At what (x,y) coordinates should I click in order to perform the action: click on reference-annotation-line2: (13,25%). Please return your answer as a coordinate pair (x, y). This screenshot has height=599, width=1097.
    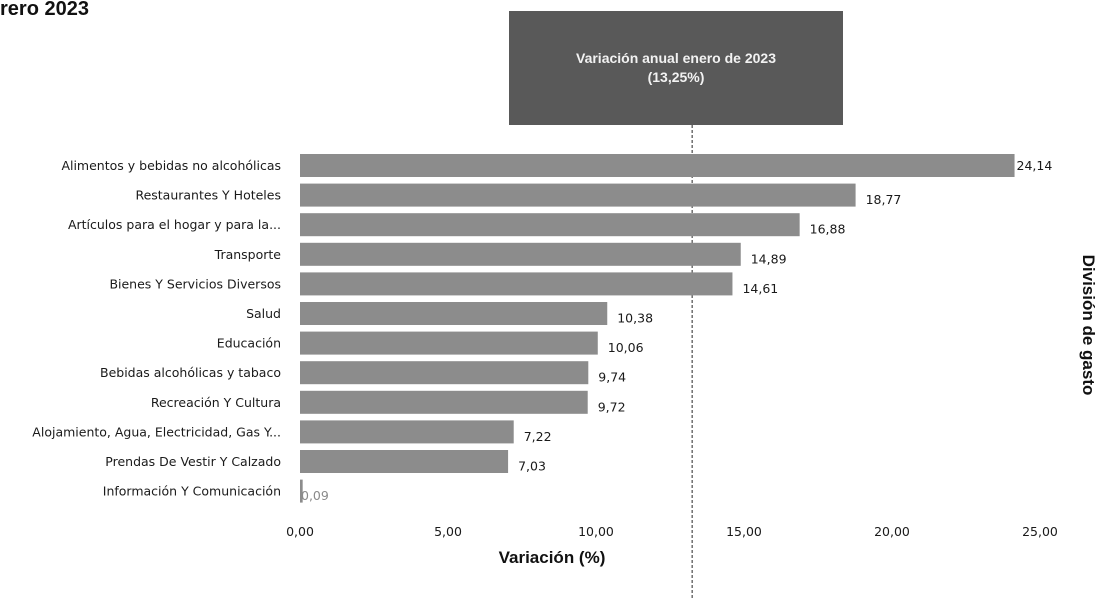
    Looking at the image, I should click on (676, 77).